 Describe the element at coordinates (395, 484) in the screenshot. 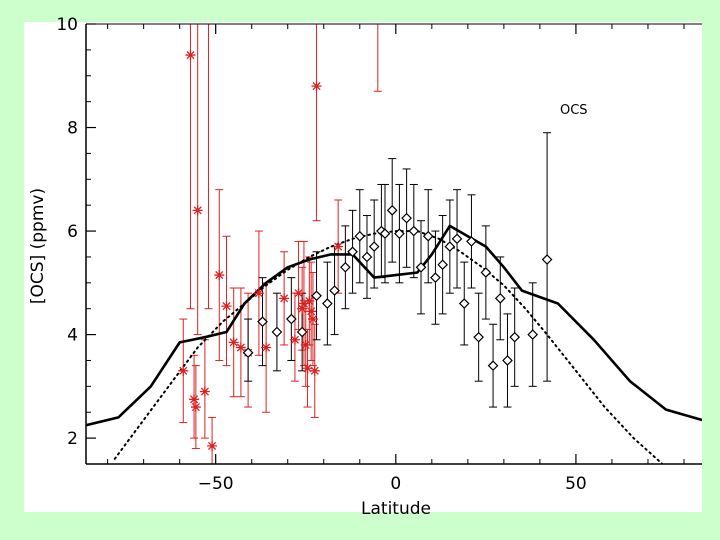

I see `x-tick-label: 0` at that location.